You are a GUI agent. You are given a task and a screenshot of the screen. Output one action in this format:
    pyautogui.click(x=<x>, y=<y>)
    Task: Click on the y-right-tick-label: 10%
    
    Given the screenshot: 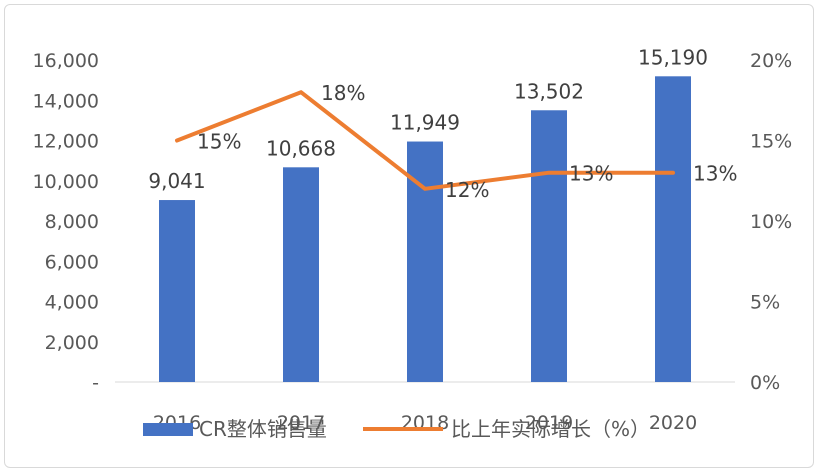 What is the action you would take?
    pyautogui.click(x=771, y=222)
    